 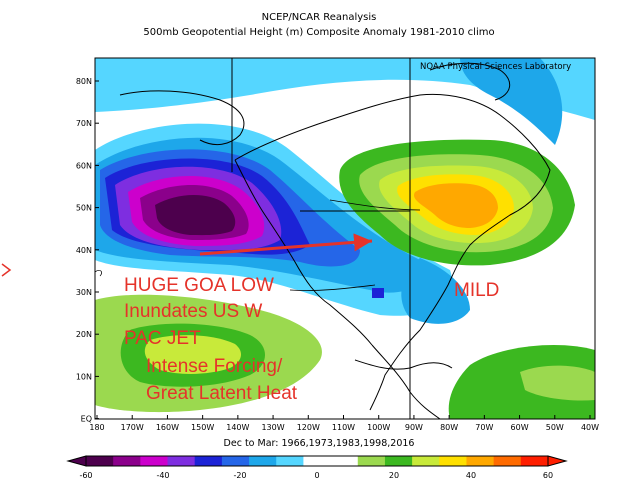 I want to click on west-coast, so click(x=303, y=252).